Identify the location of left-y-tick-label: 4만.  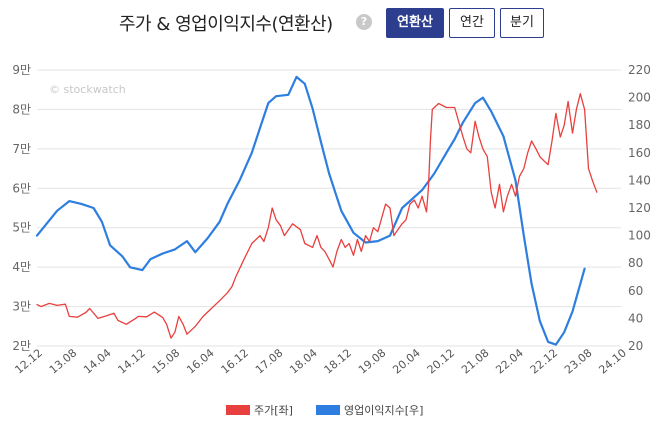
(21, 267).